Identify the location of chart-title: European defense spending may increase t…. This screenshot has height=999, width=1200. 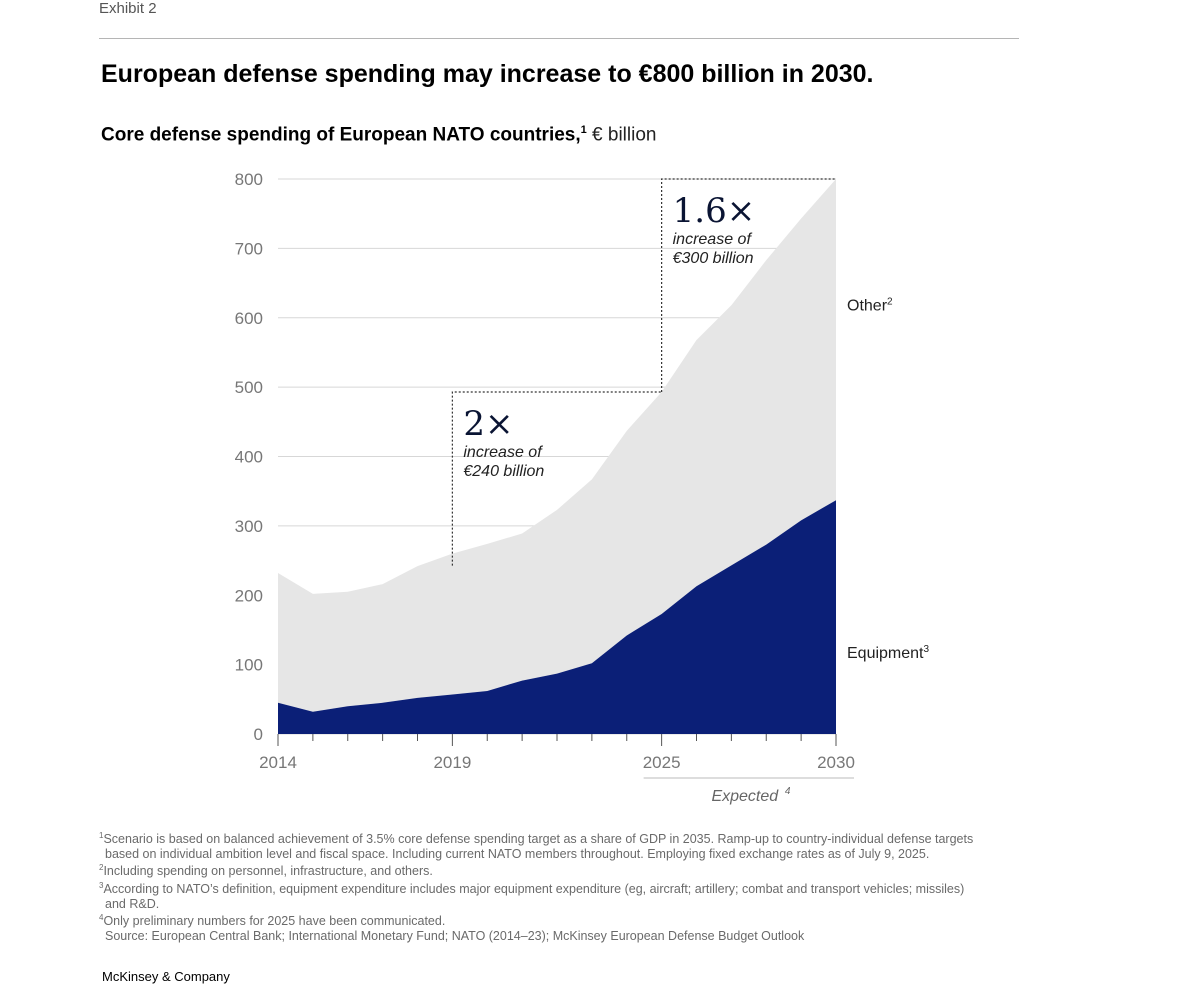
(487, 74).